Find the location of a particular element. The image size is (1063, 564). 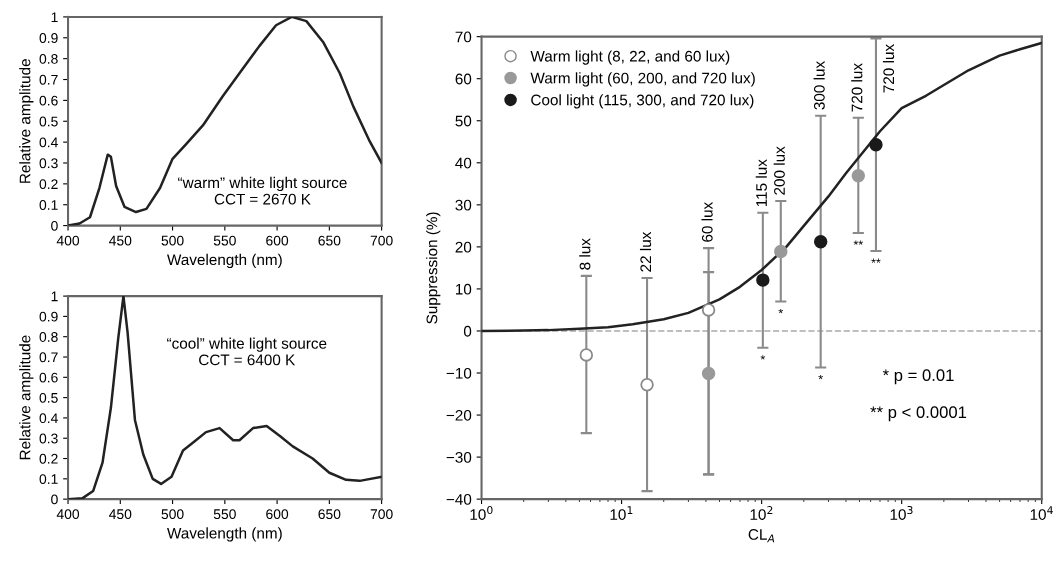

annotation: * p = 0.01 is located at coordinates (918, 377).